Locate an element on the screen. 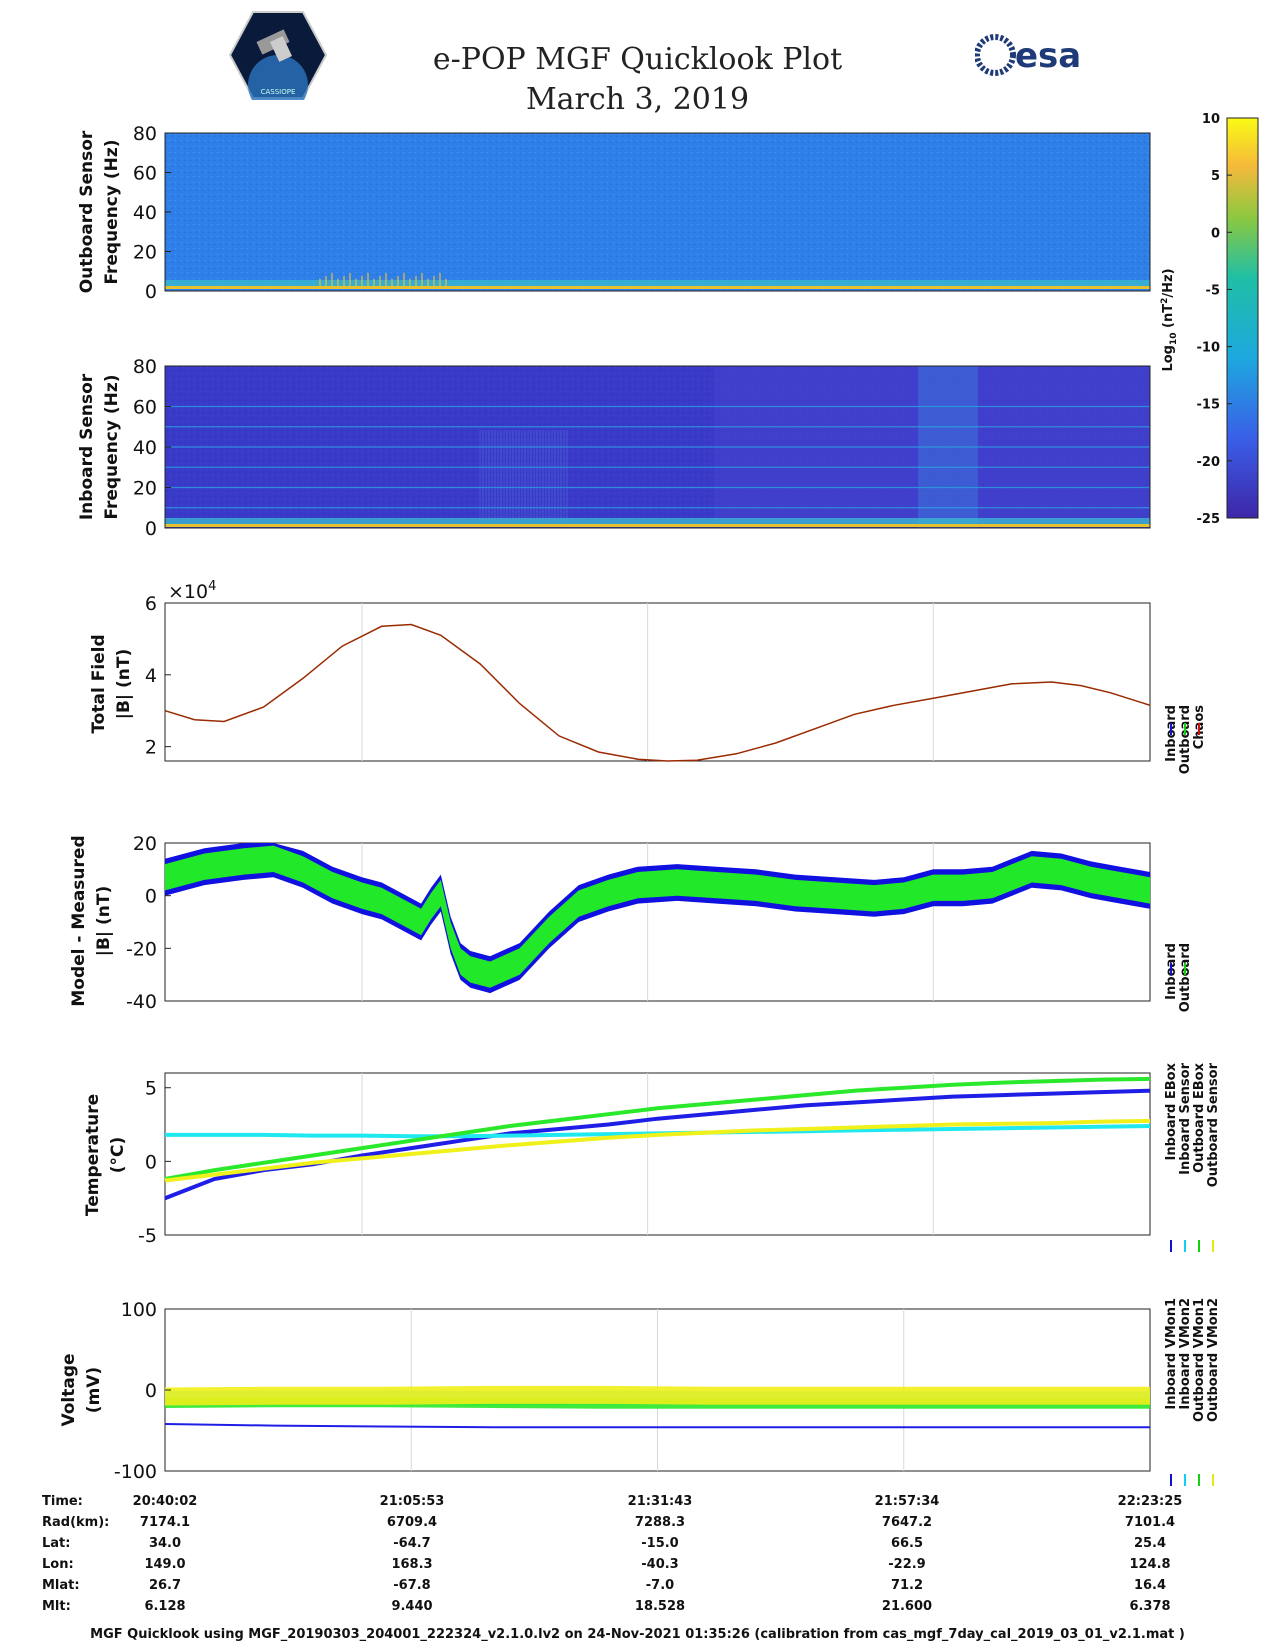 The width and height of the screenshot is (1275, 1650). outboard-ytick: 80 is located at coordinates (145, 134).